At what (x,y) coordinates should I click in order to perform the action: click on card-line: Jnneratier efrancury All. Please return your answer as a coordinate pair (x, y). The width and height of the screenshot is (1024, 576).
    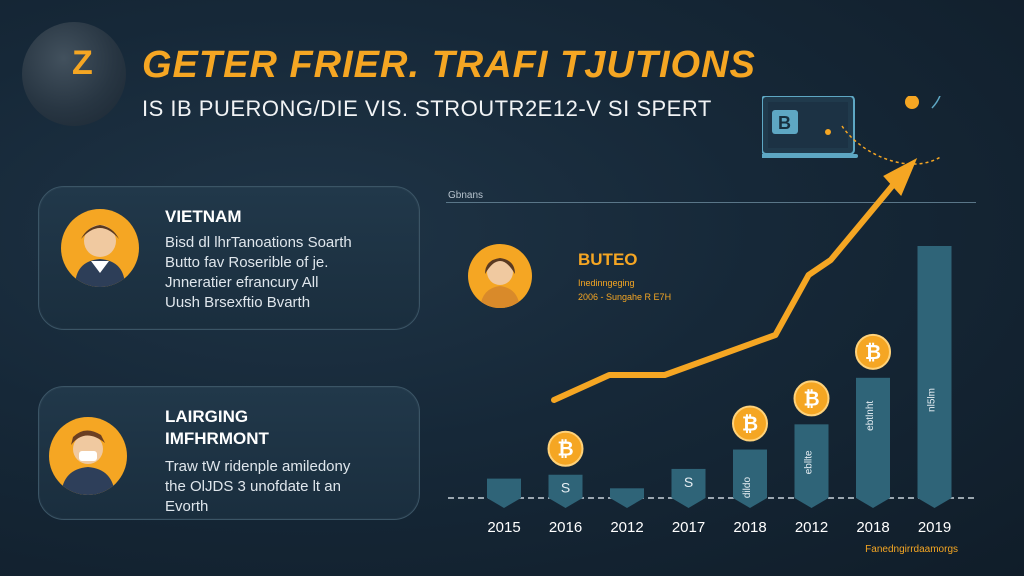
    Looking at the image, I should click on (242, 282).